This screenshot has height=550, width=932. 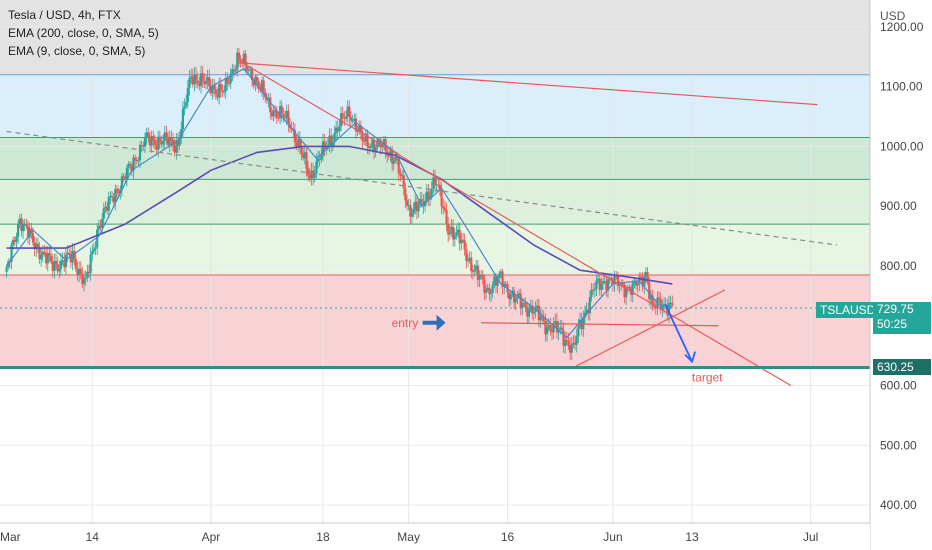 I want to click on time-axis-panel, so click(x=435, y=536).